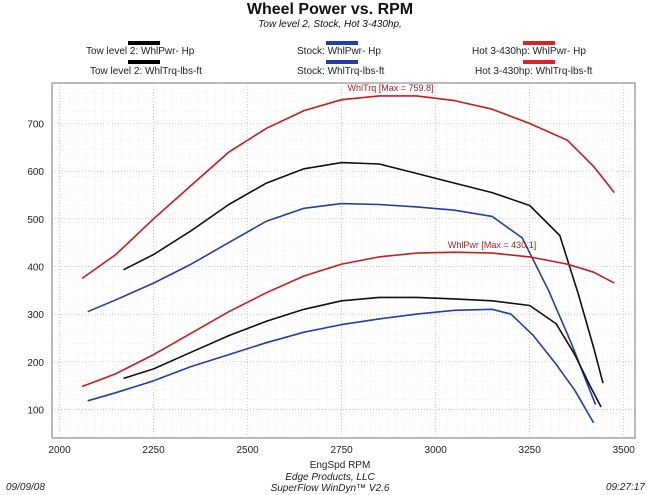  I want to click on x-tick-label: 2500, so click(247, 450).